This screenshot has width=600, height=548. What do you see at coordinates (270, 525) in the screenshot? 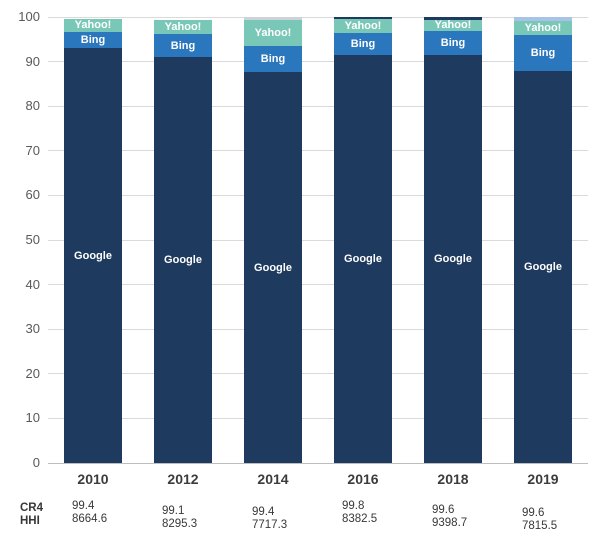
I see `hhi-value-2014: 7717.3` at bounding box center [270, 525].